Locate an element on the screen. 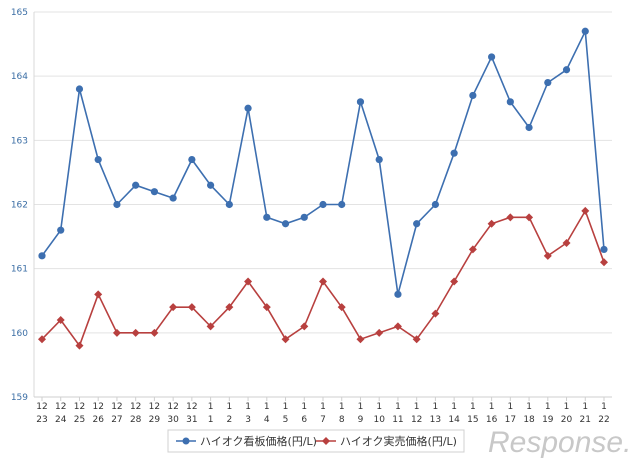  response-watermark: Response. is located at coordinates (559, 442).